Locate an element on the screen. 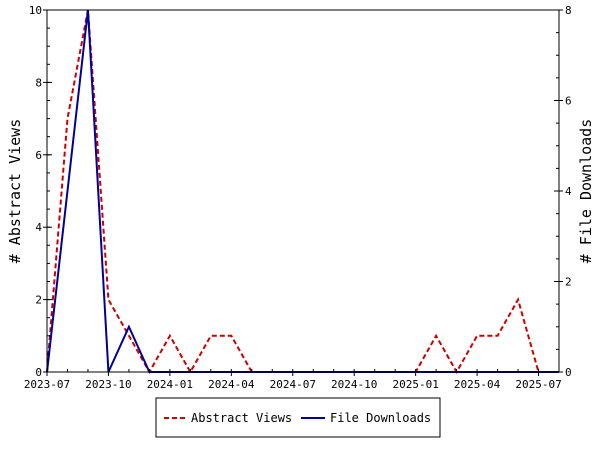 The width and height of the screenshot is (600, 450). y-right-tick-label: 0 is located at coordinates (568, 372).